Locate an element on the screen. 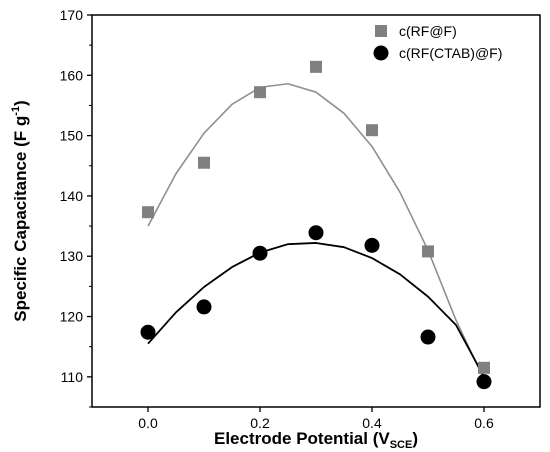 This screenshot has height=452, width=550. y-axis-title-close: ) is located at coordinates (20, 103).